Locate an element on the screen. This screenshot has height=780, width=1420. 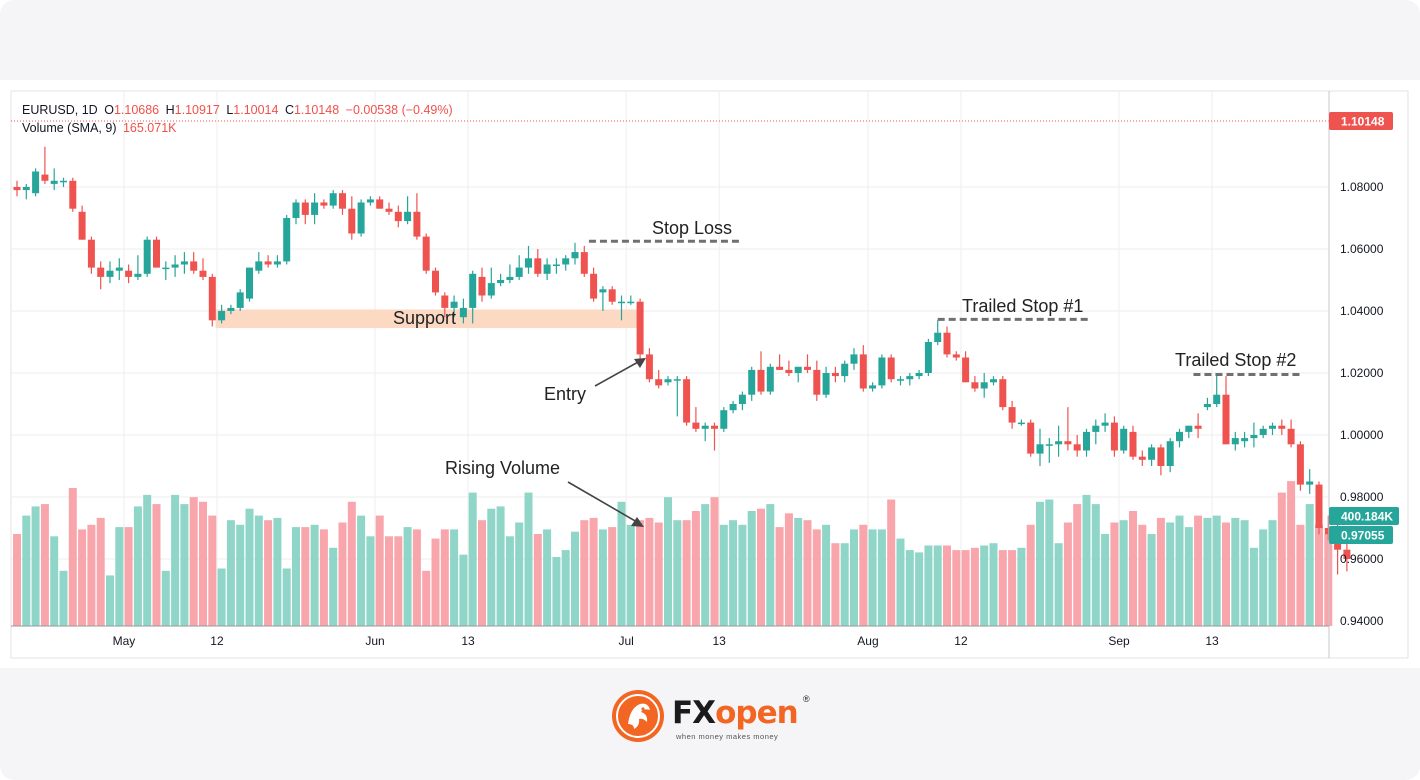
symbol-label: EURUSD, 1D is located at coordinates (60, 110).